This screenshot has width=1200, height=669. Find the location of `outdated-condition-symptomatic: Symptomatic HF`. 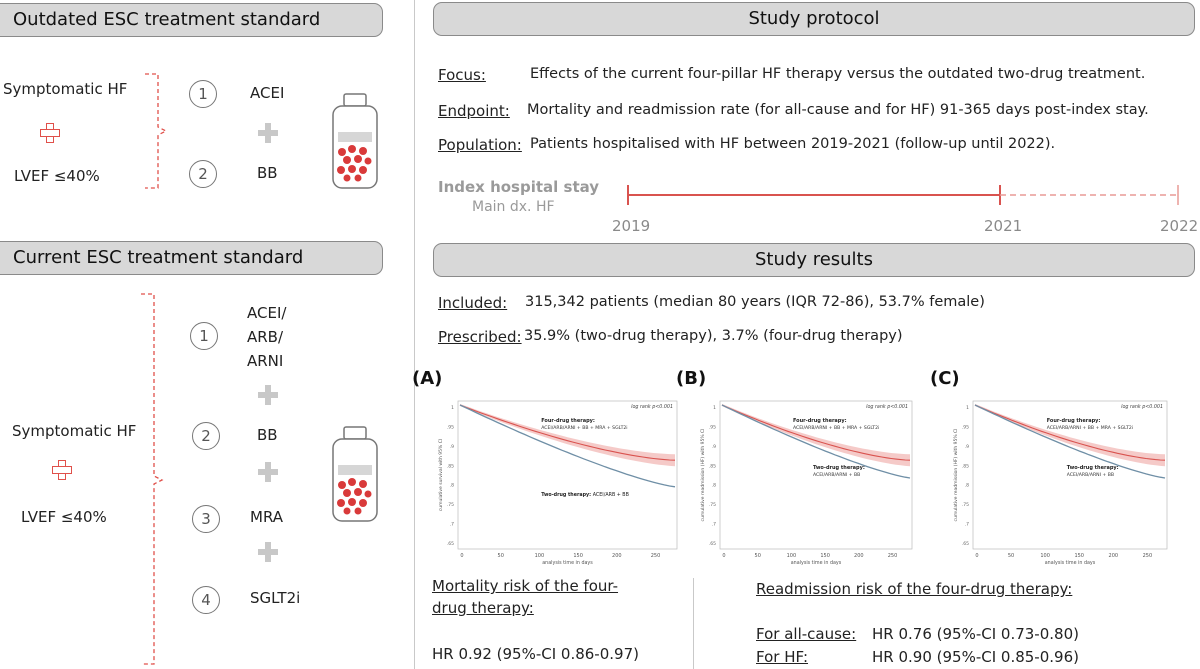

outdated-condition-symptomatic: Symptomatic HF is located at coordinates (65, 89).